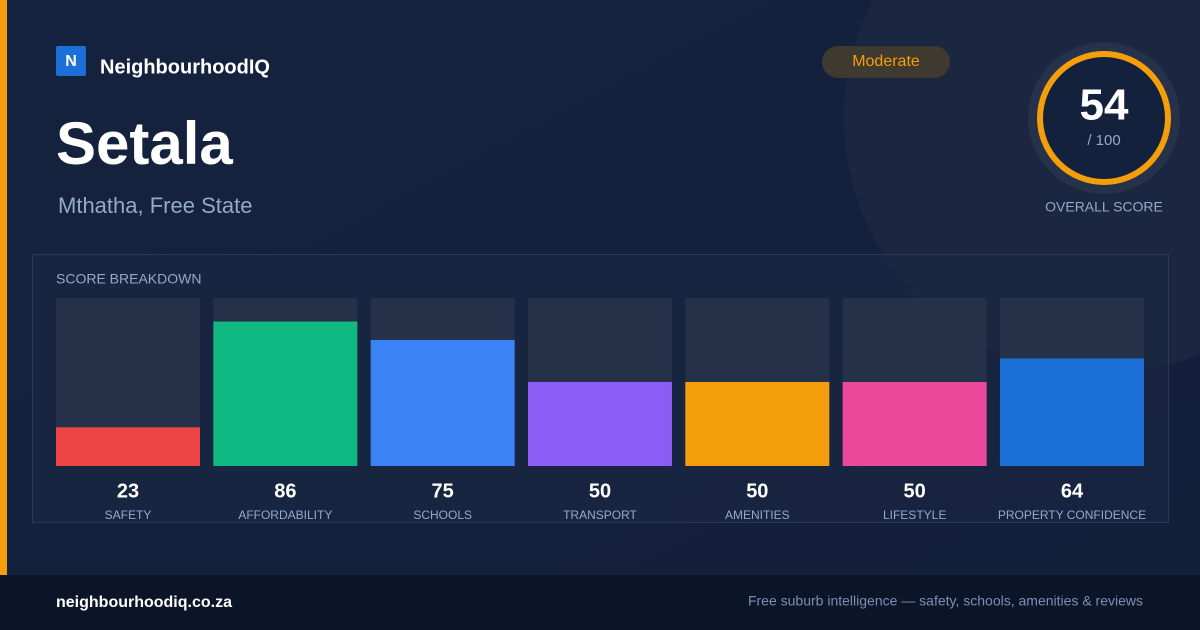 The height and width of the screenshot is (630, 1200). I want to click on brand: NeighbourhoodIQ, so click(185, 67).